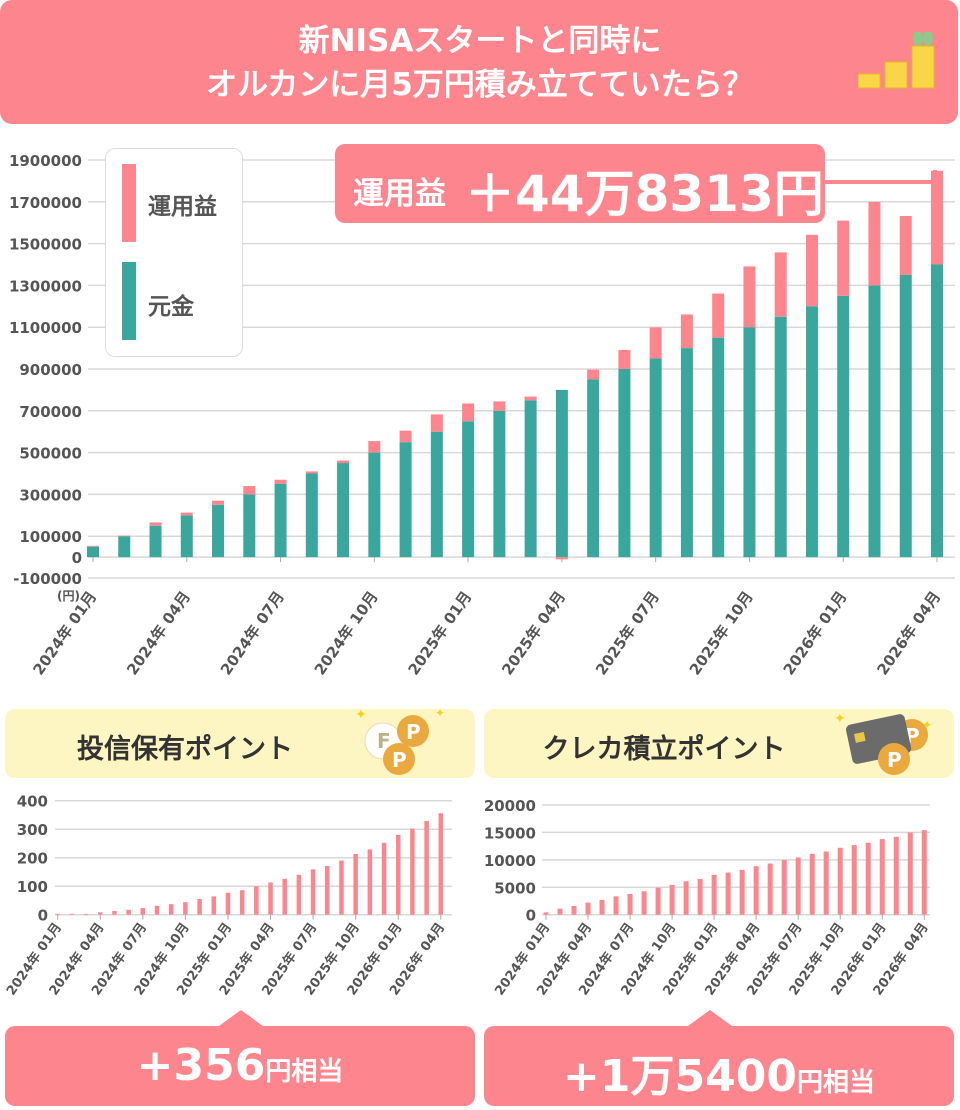 The width and height of the screenshot is (960, 1110). Describe the element at coordinates (129, 301) in the screenshot. I see `legend-swatch-principal` at that location.